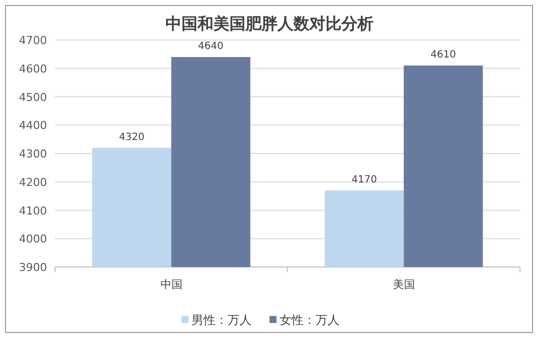 This screenshot has height=339, width=539. What do you see at coordinates (443, 55) in the screenshot?
I see `data-label: 4610` at bounding box center [443, 55].